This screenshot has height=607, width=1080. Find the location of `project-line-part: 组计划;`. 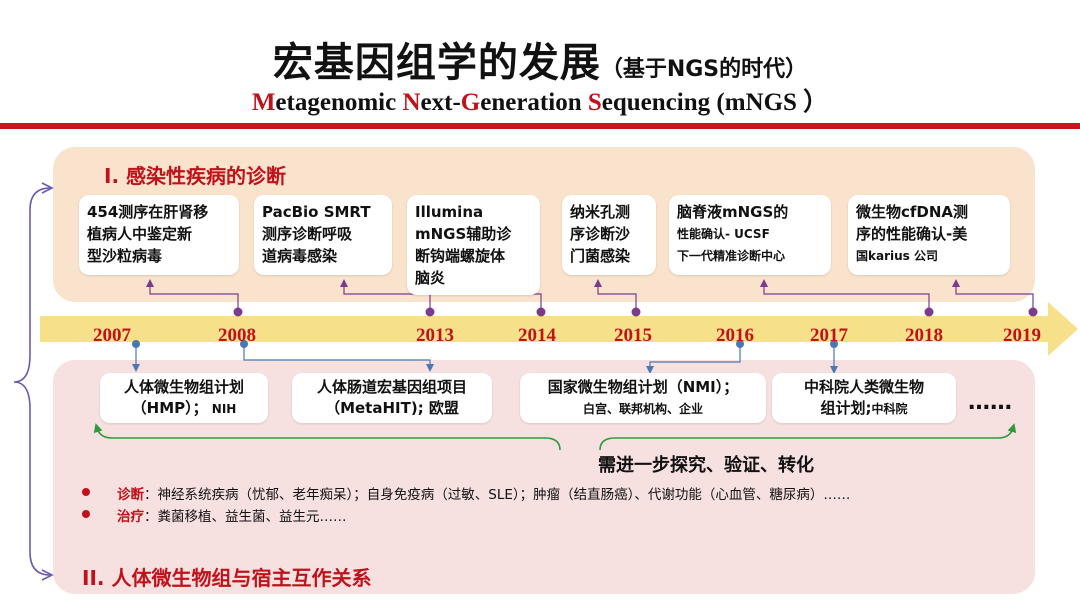

project-line-part: 组计划; is located at coordinates (846, 408).